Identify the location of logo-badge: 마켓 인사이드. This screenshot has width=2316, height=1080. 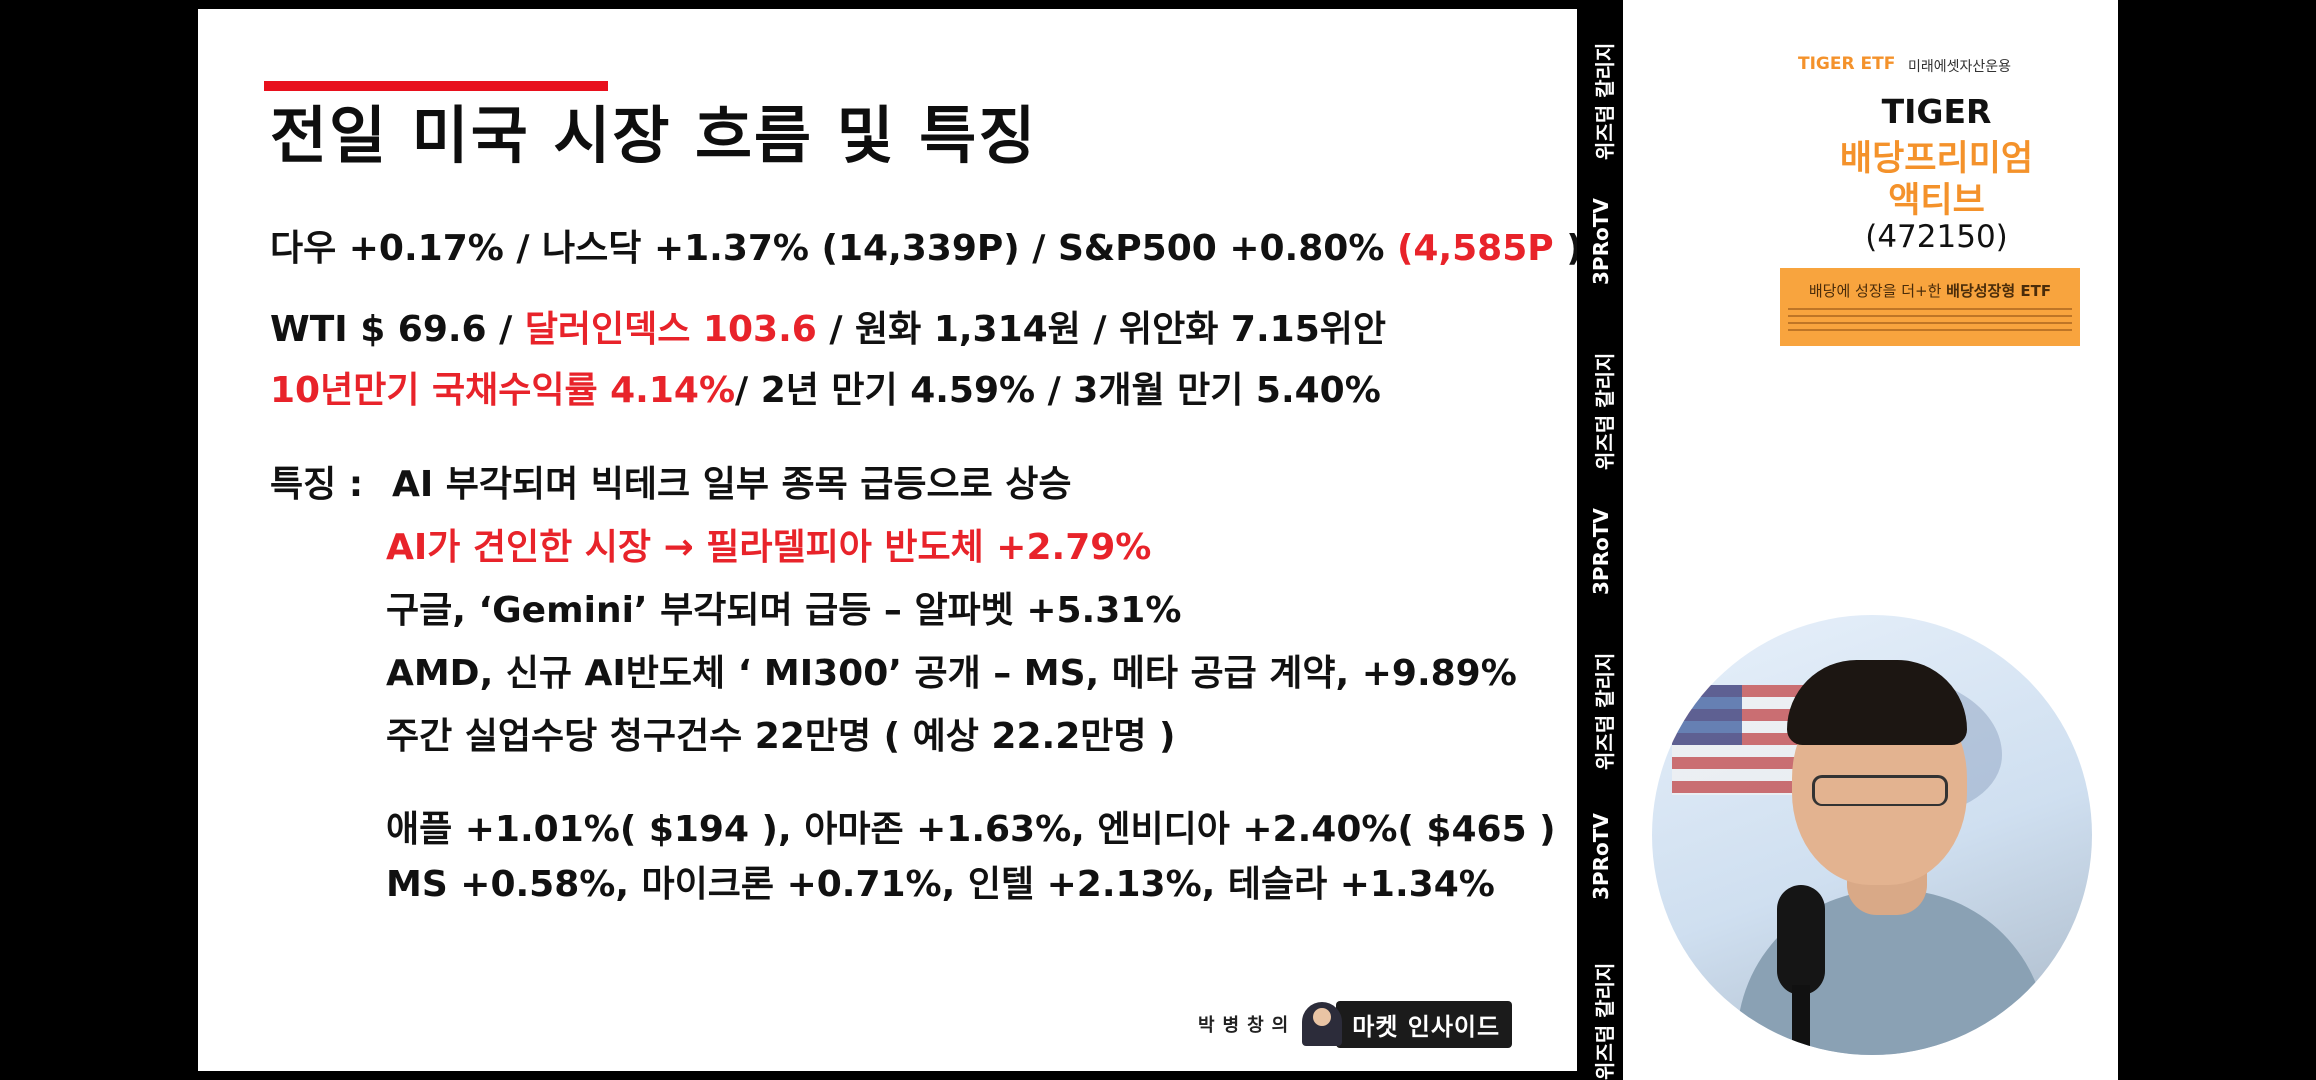
(1424, 1024).